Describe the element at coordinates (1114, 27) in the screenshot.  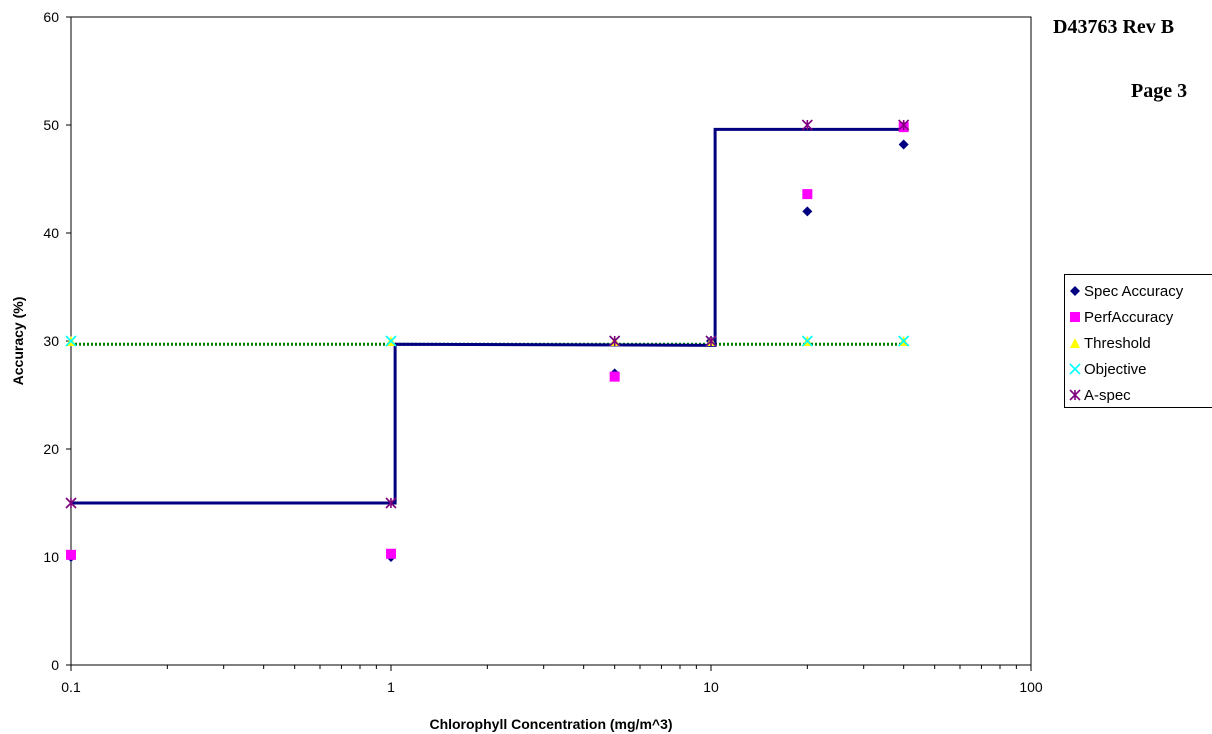
I see `document-id: D43763 Rev B` at that location.